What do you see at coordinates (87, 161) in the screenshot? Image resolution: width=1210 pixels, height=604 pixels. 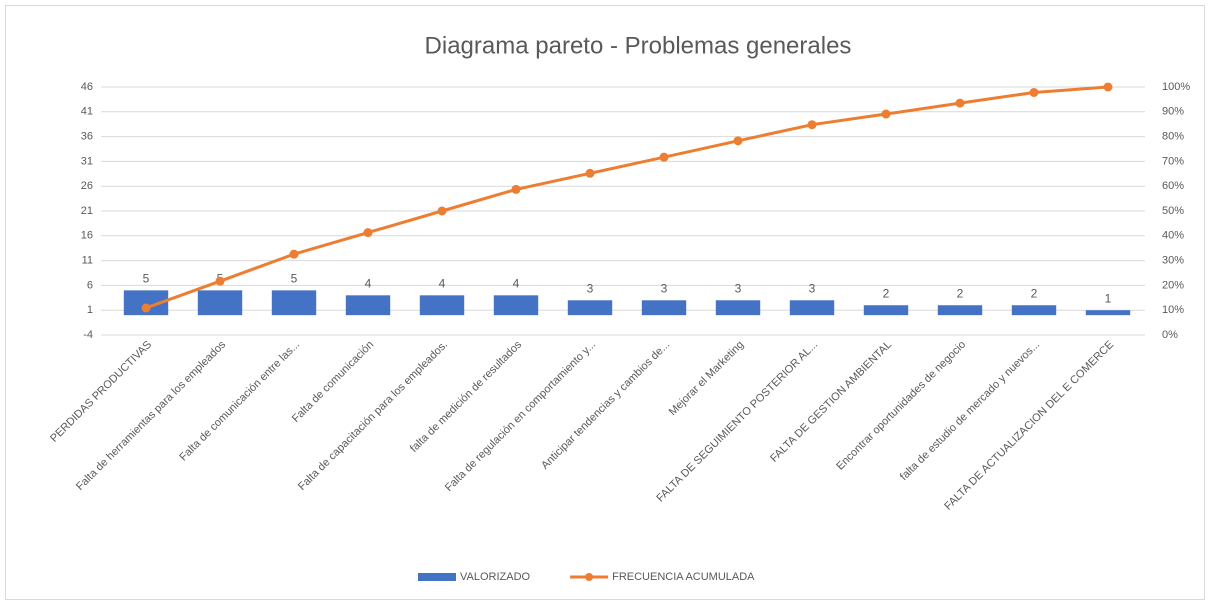 I see `y-tick-label: 31` at bounding box center [87, 161].